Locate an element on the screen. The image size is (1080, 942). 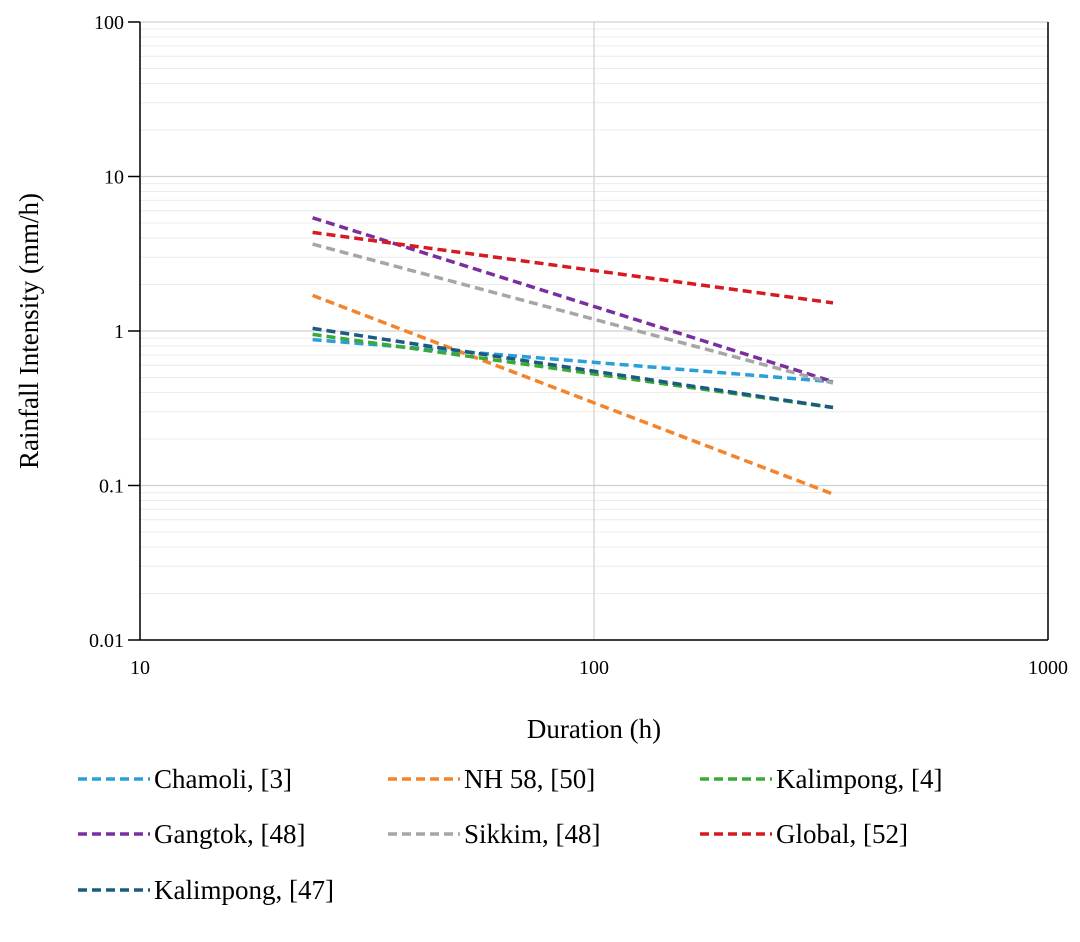
legend-label: NH 58, [50] is located at coordinates (529, 779).